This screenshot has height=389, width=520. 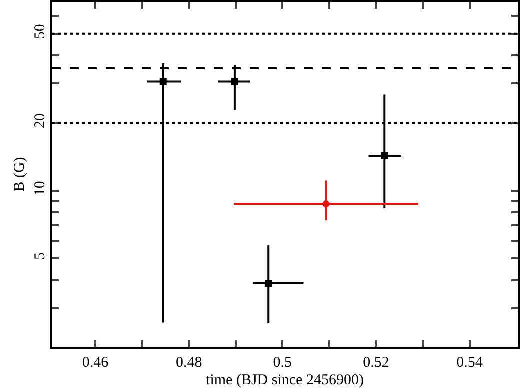 What do you see at coordinates (376, 362) in the screenshot?
I see `x-tick-label: 0.52` at bounding box center [376, 362].